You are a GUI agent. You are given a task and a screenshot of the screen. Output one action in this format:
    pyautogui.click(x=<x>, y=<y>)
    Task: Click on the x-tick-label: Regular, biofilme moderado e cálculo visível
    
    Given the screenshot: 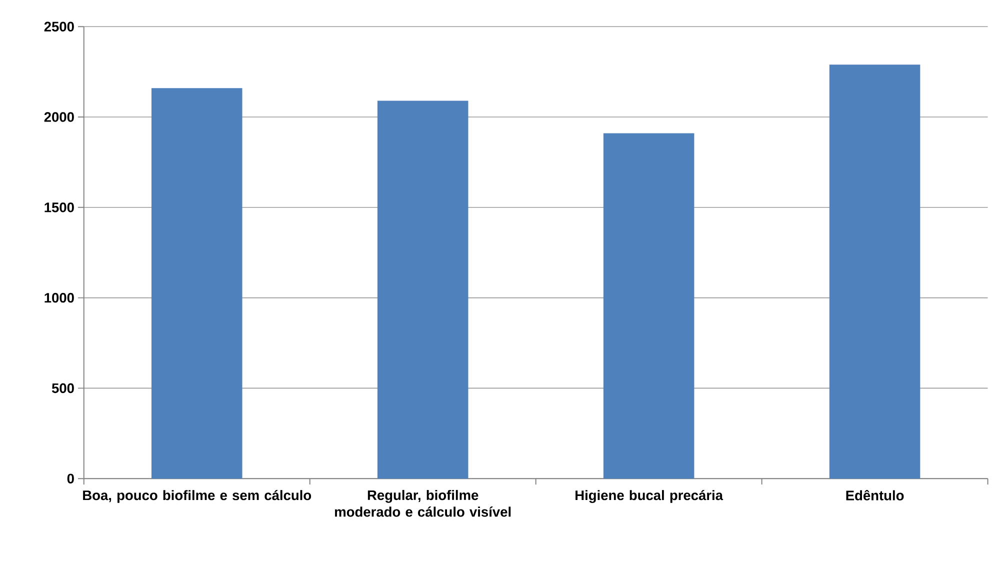 What is the action you would take?
    pyautogui.click(x=423, y=503)
    